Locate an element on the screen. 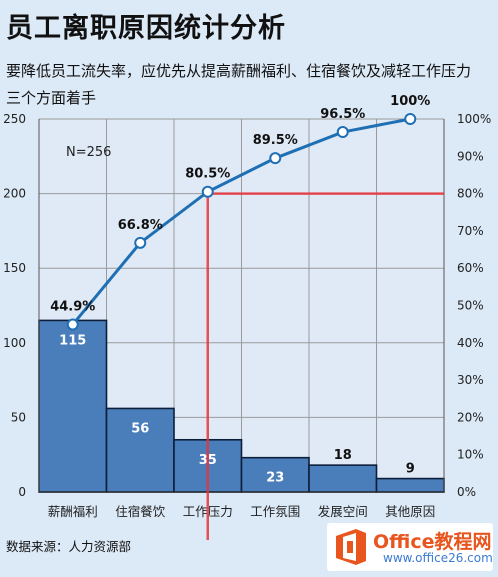 Image resolution: width=498 pixels, height=577 pixels. x-tick-label: 薪酬福利 is located at coordinates (73, 511).